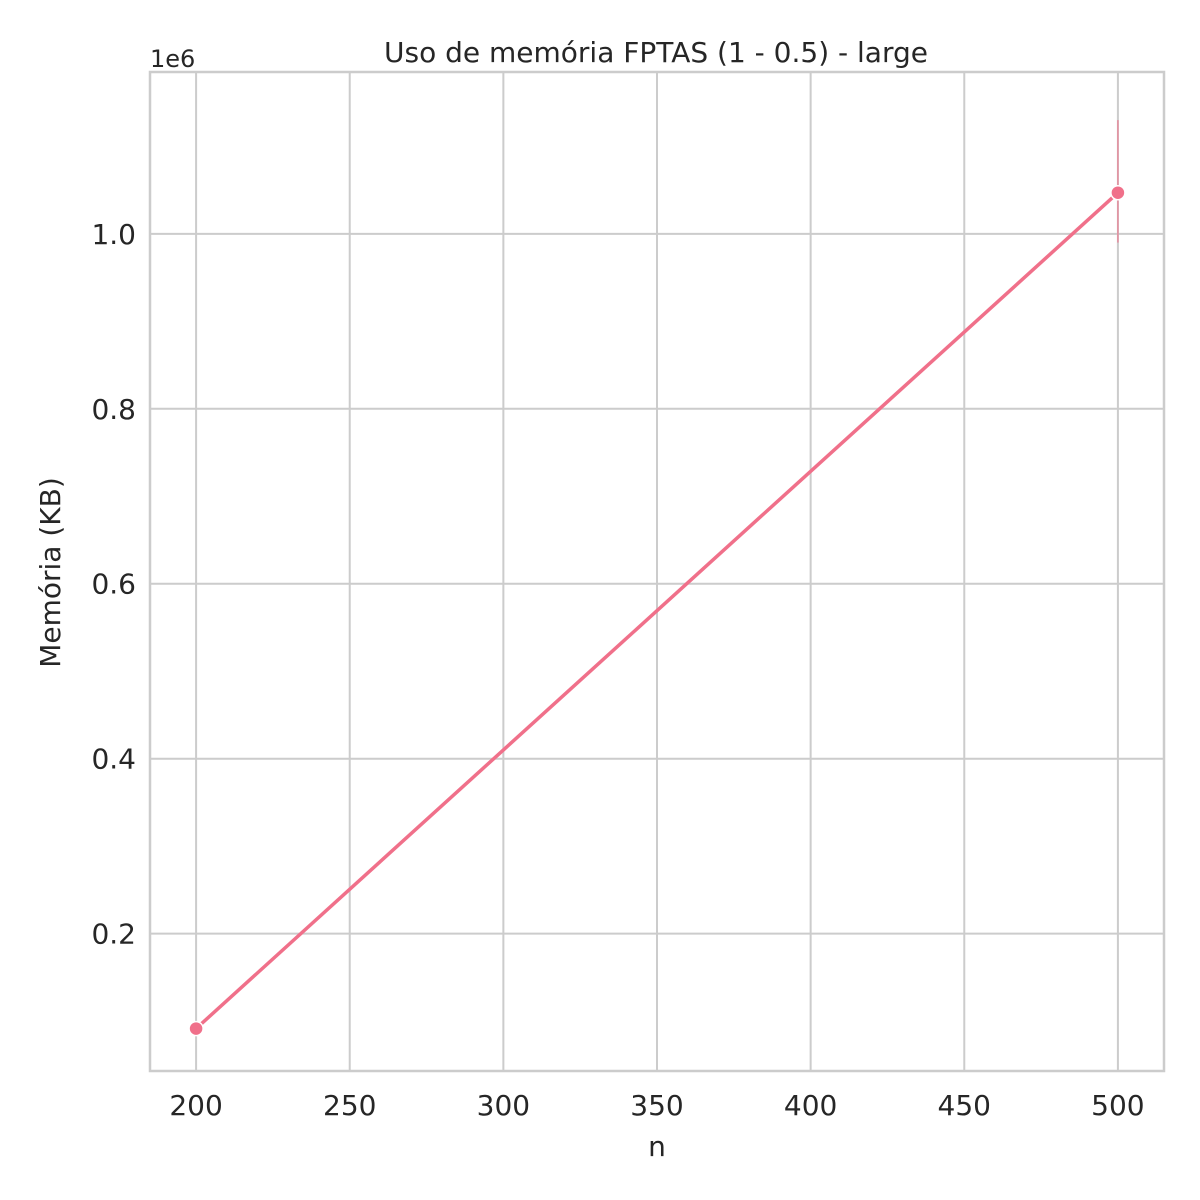  What do you see at coordinates (195, 1105) in the screenshot?
I see `x-tick-label: 200` at bounding box center [195, 1105].